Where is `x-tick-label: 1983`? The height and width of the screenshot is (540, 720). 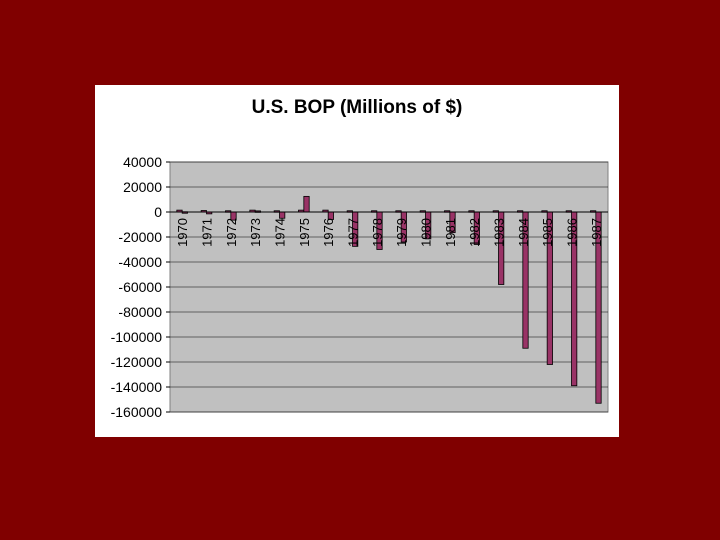 x-tick-label: 1983 is located at coordinates (499, 232).